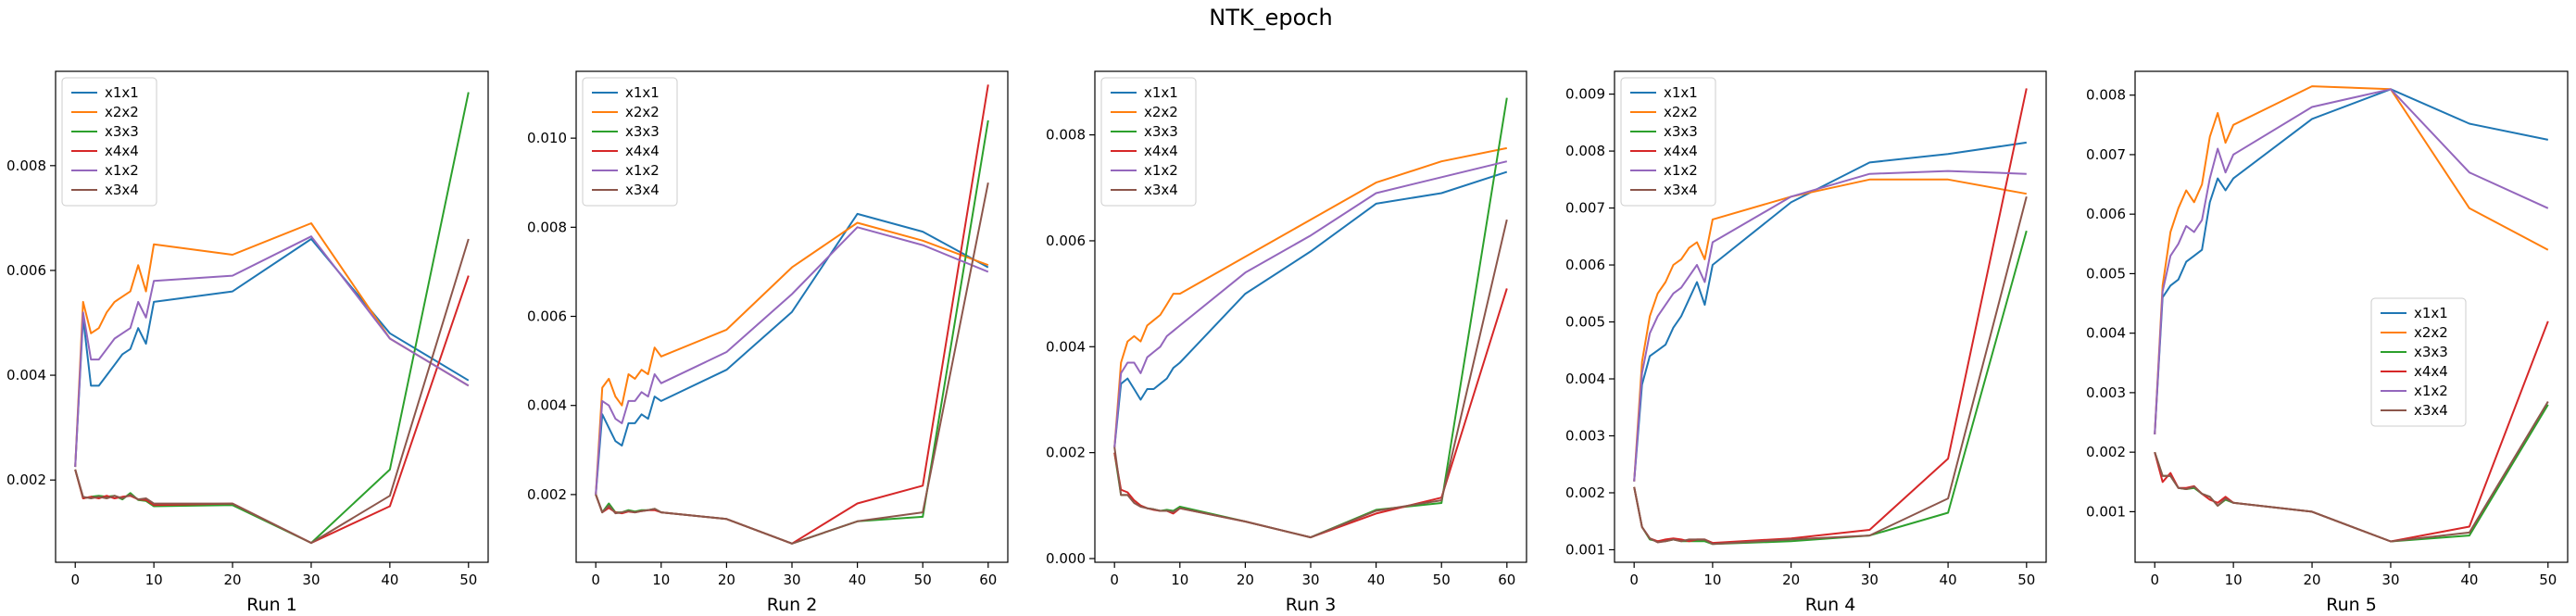 The image size is (2576, 616). I want to click on y-tick-label: 0.009, so click(1585, 94).